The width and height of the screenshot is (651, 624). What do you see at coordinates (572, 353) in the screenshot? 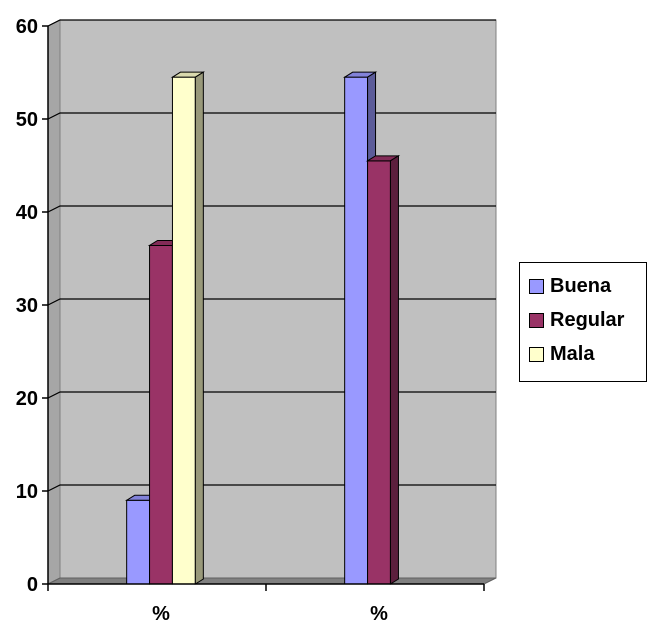
I see `legend-label-mala: Mala` at bounding box center [572, 353].